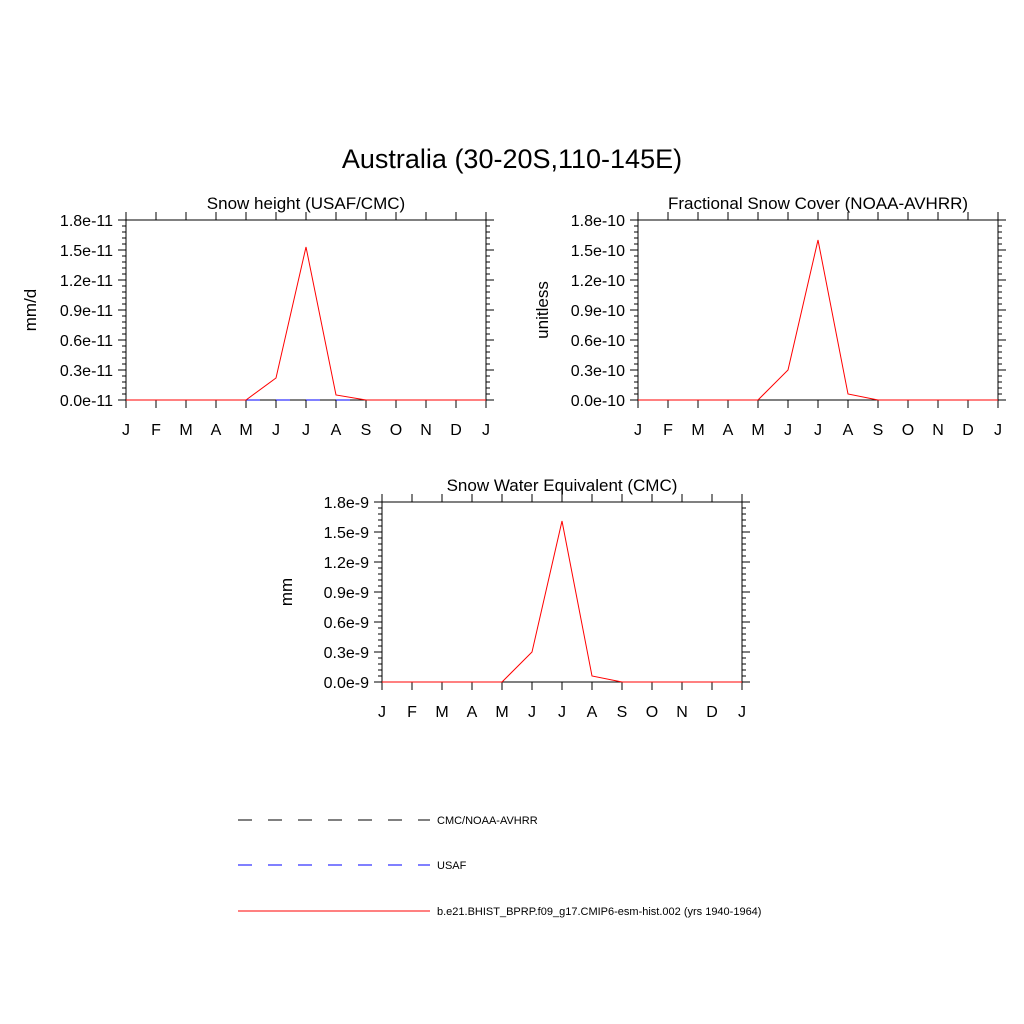 Image resolution: width=1024 pixels, height=1024 pixels. What do you see at coordinates (86, 341) in the screenshot?
I see `y-tick-label: 0.6e-11` at bounding box center [86, 341].